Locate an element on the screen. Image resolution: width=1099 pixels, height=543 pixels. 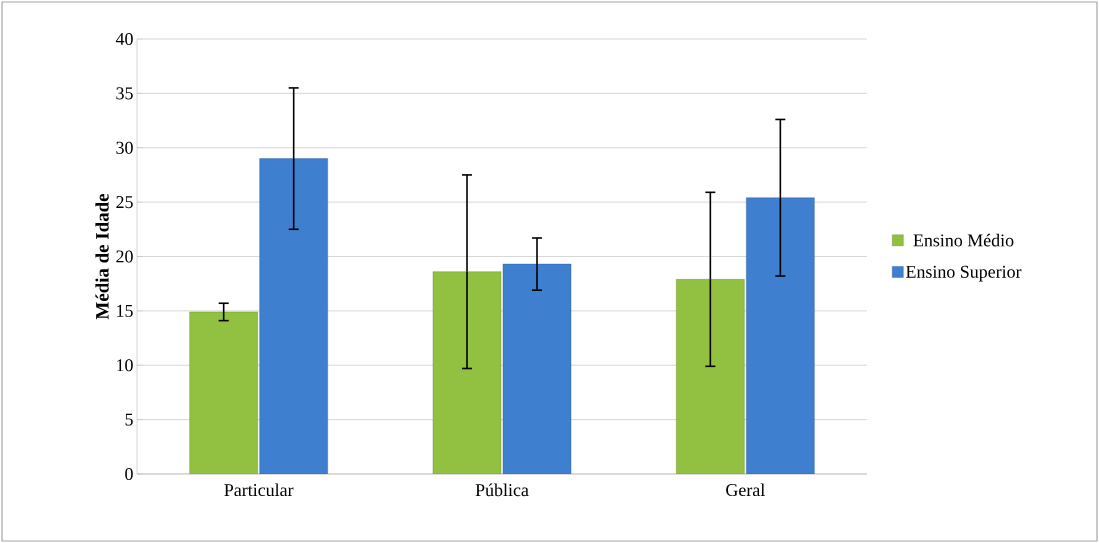
x-tick-label: Particular is located at coordinates (259, 490).